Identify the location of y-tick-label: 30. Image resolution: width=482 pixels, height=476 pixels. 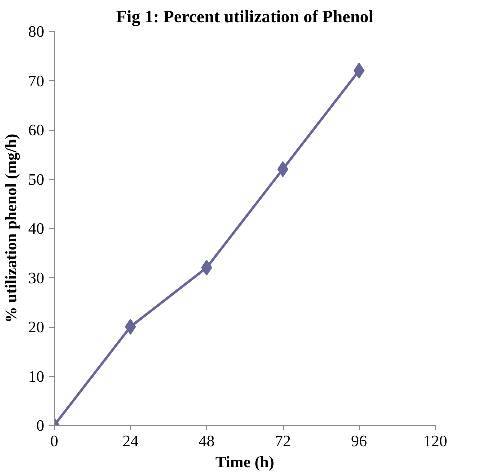
(36, 279).